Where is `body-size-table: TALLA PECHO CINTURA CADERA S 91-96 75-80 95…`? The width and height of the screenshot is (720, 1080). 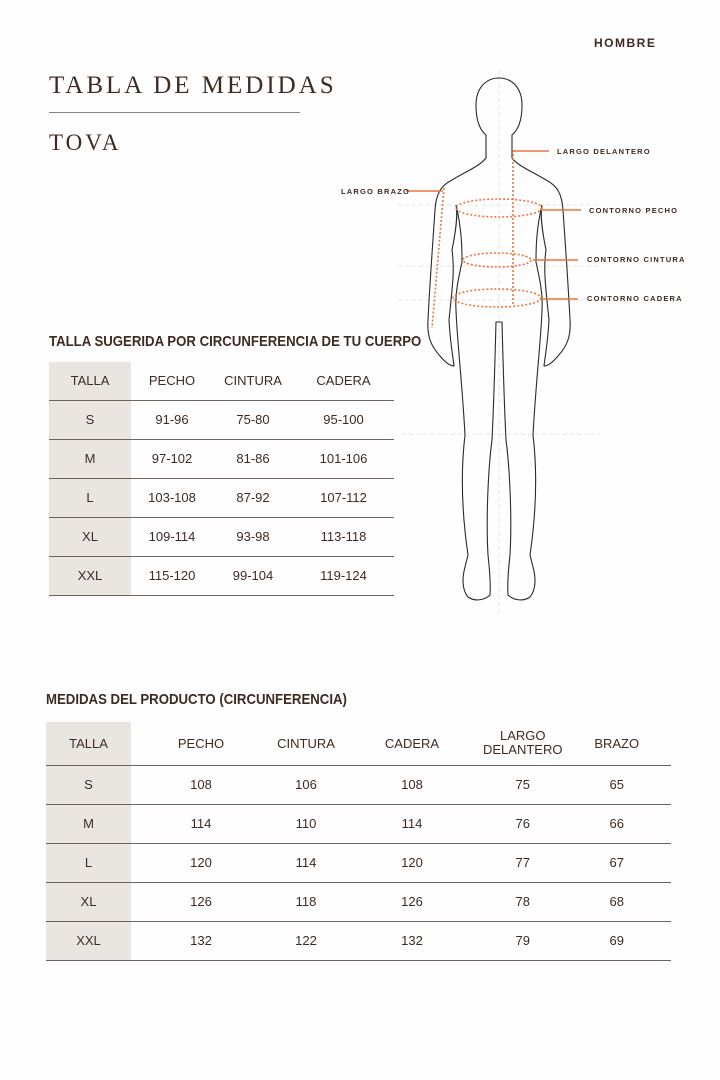
body-size-table: TALLA PECHO CINTURA CADERA S 91-96 75-80 95… is located at coordinates (221, 479).